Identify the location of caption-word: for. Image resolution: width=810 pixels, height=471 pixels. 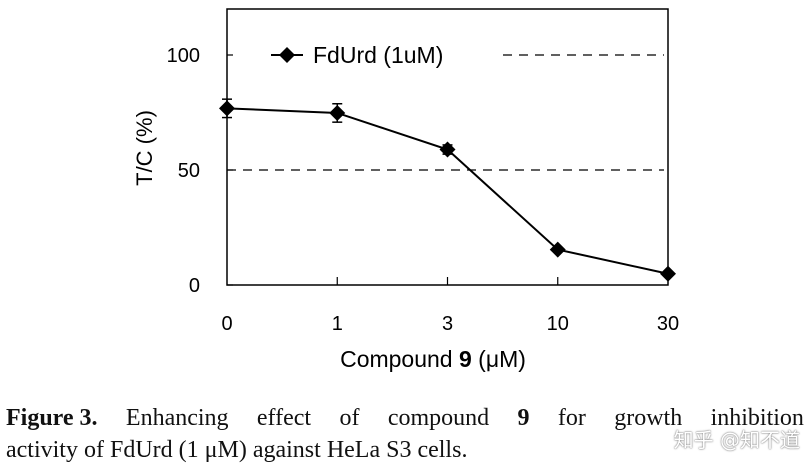
(571, 418).